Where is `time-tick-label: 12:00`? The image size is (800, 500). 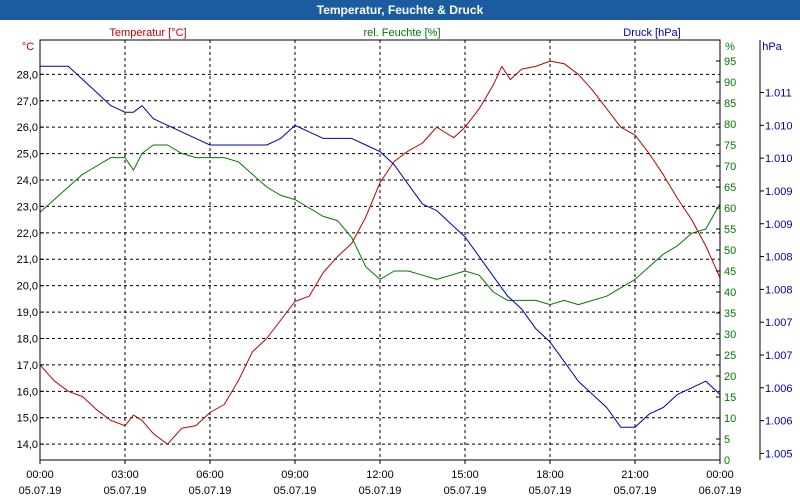
time-tick-label: 12:00 is located at coordinates (380, 475).